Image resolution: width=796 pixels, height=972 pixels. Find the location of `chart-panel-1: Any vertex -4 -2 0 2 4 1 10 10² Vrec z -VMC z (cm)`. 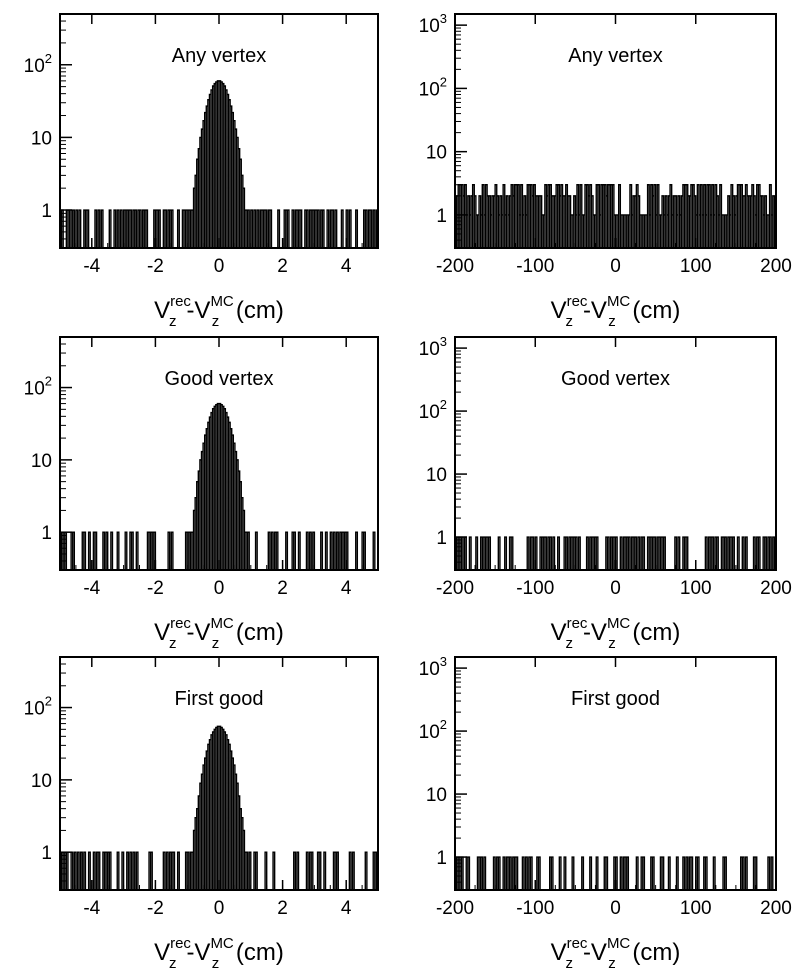

chart-panel-1: Any vertex -4 -2 0 2 4 1 10 10² Vrec z -VMC z (cm) is located at coordinates (201, 171).